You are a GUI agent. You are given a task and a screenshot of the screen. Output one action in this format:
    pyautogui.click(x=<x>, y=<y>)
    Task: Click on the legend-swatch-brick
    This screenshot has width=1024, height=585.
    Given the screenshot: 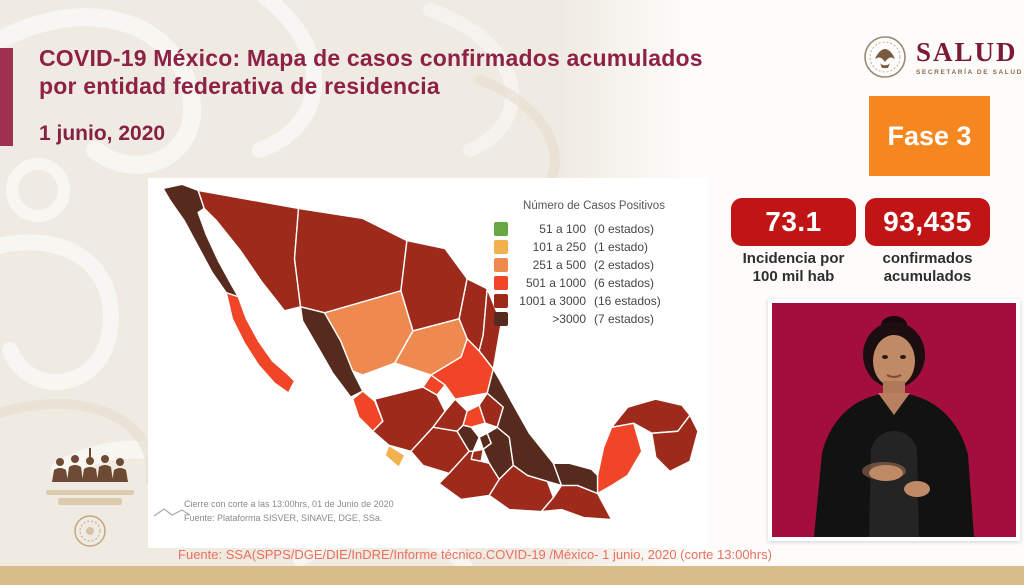 What is the action you would take?
    pyautogui.click(x=501, y=301)
    